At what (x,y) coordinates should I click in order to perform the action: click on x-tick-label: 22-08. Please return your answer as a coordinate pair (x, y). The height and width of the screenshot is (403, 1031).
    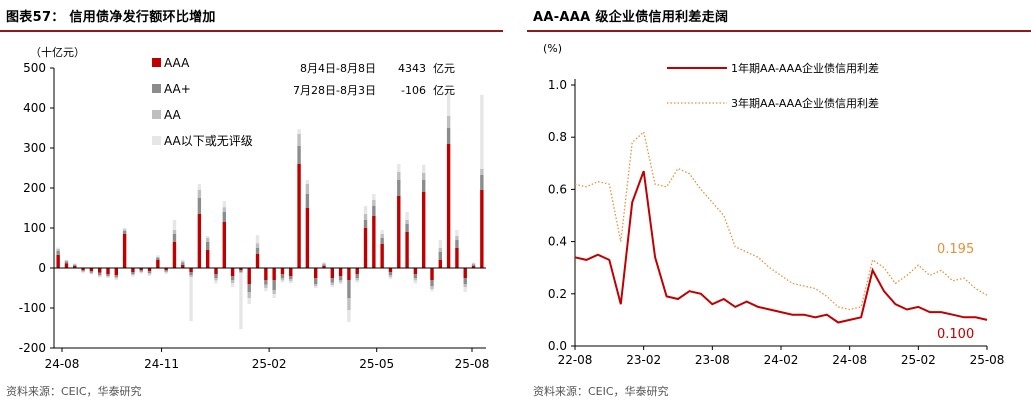
    Looking at the image, I should click on (575, 360).